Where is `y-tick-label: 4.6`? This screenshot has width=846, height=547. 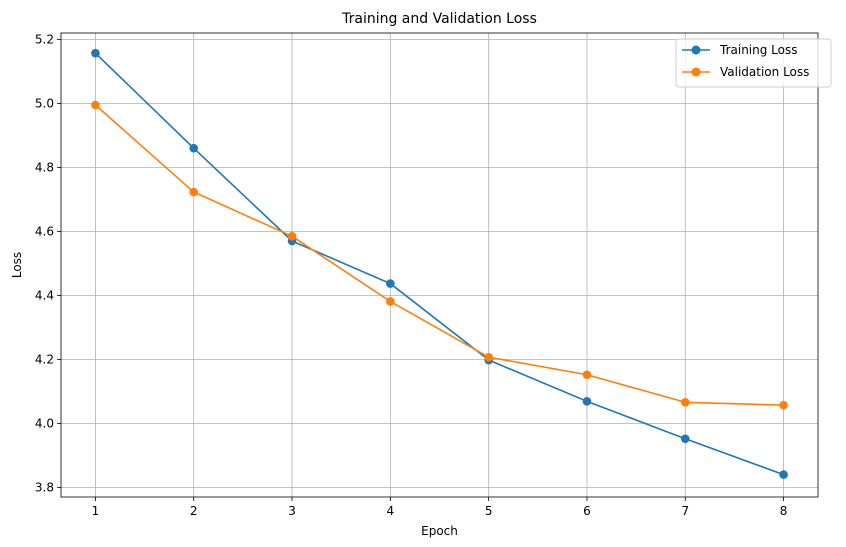
y-tick-label: 4.6 is located at coordinates (44, 231).